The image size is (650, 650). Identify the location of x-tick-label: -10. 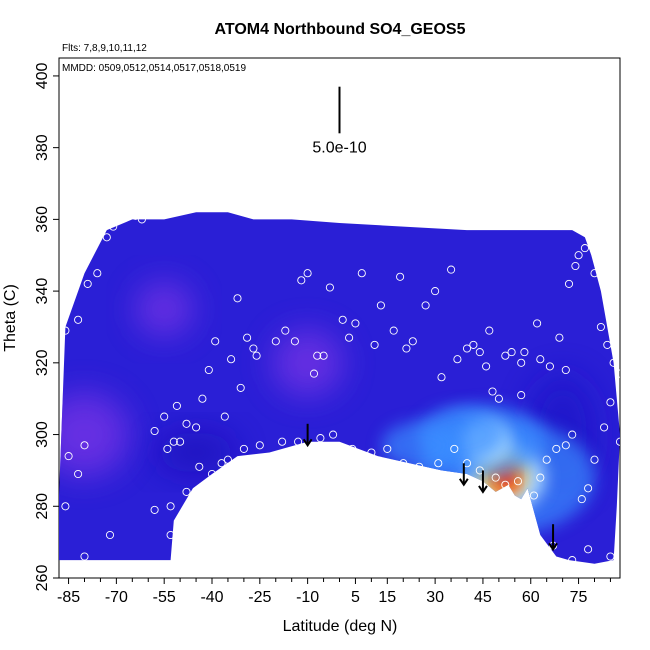
(307, 597).